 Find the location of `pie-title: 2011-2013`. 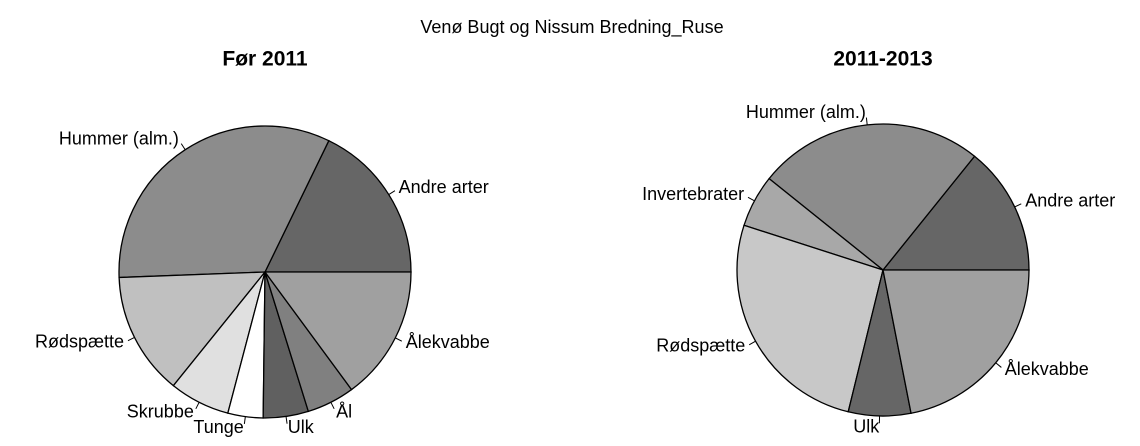

pie-title: 2011-2013 is located at coordinates (882, 59).